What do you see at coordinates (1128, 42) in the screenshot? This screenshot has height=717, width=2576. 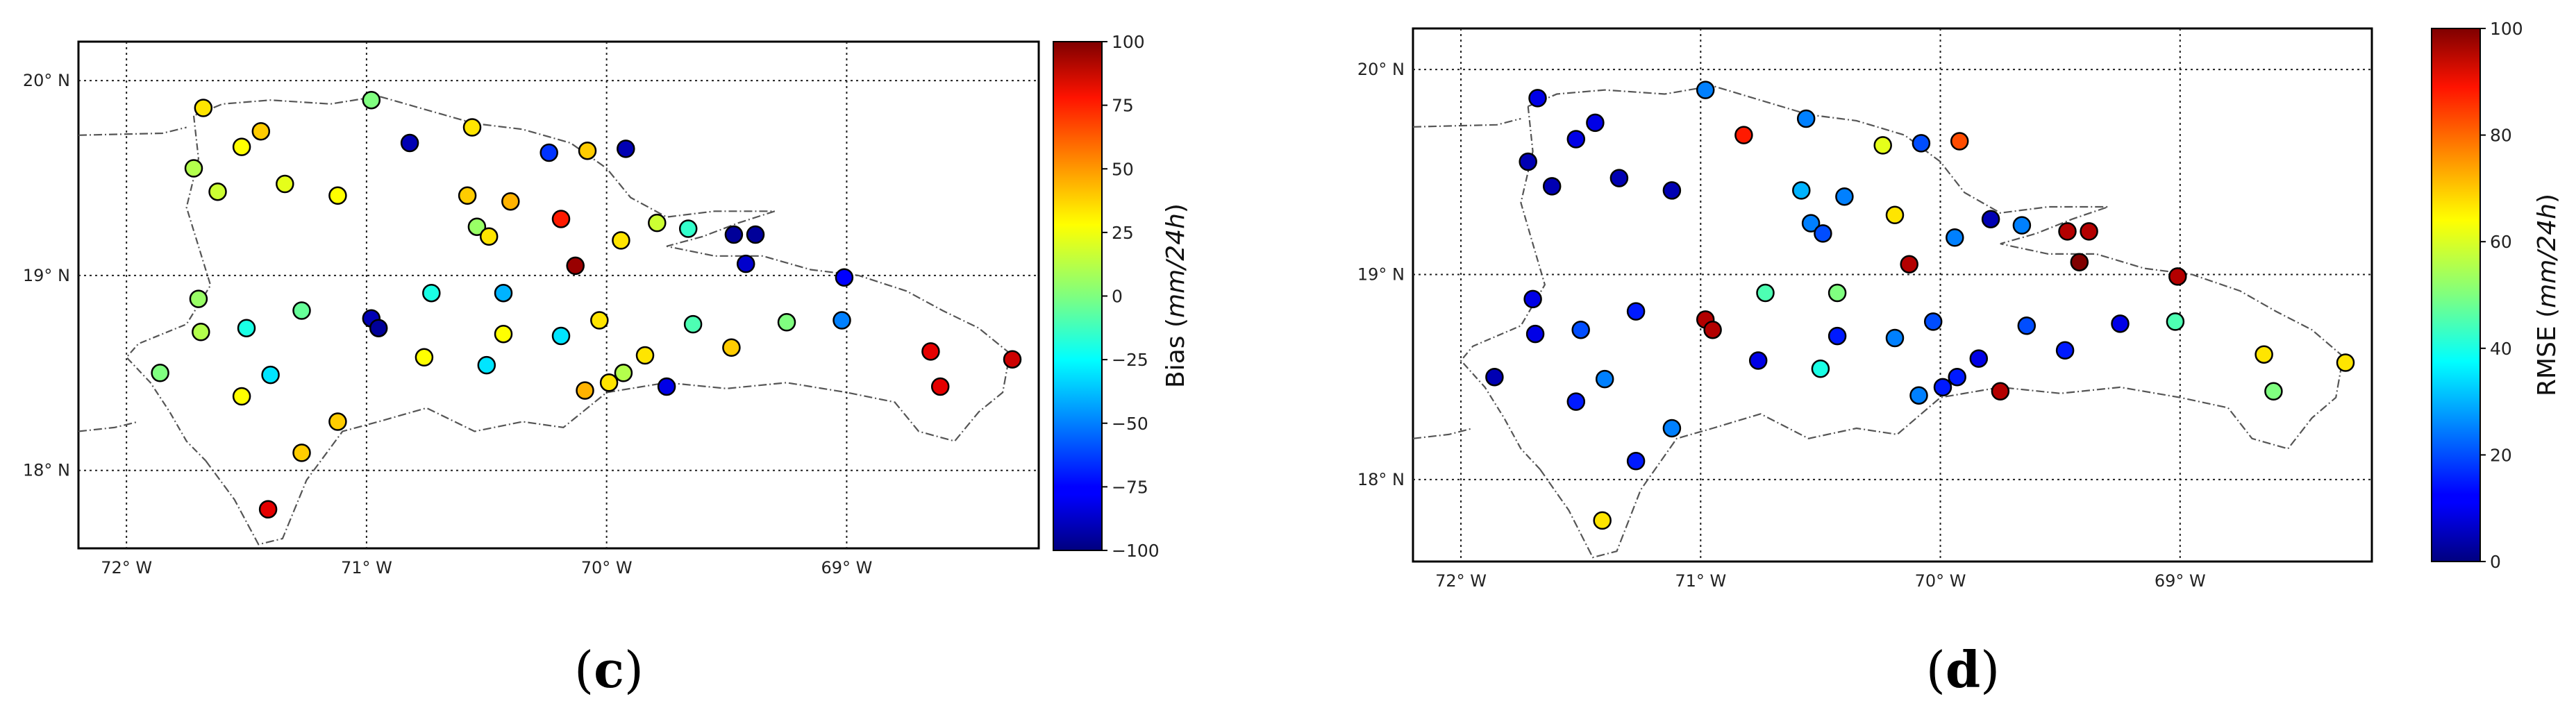 I see `colorbar-tick-label: 100` at bounding box center [1128, 42].